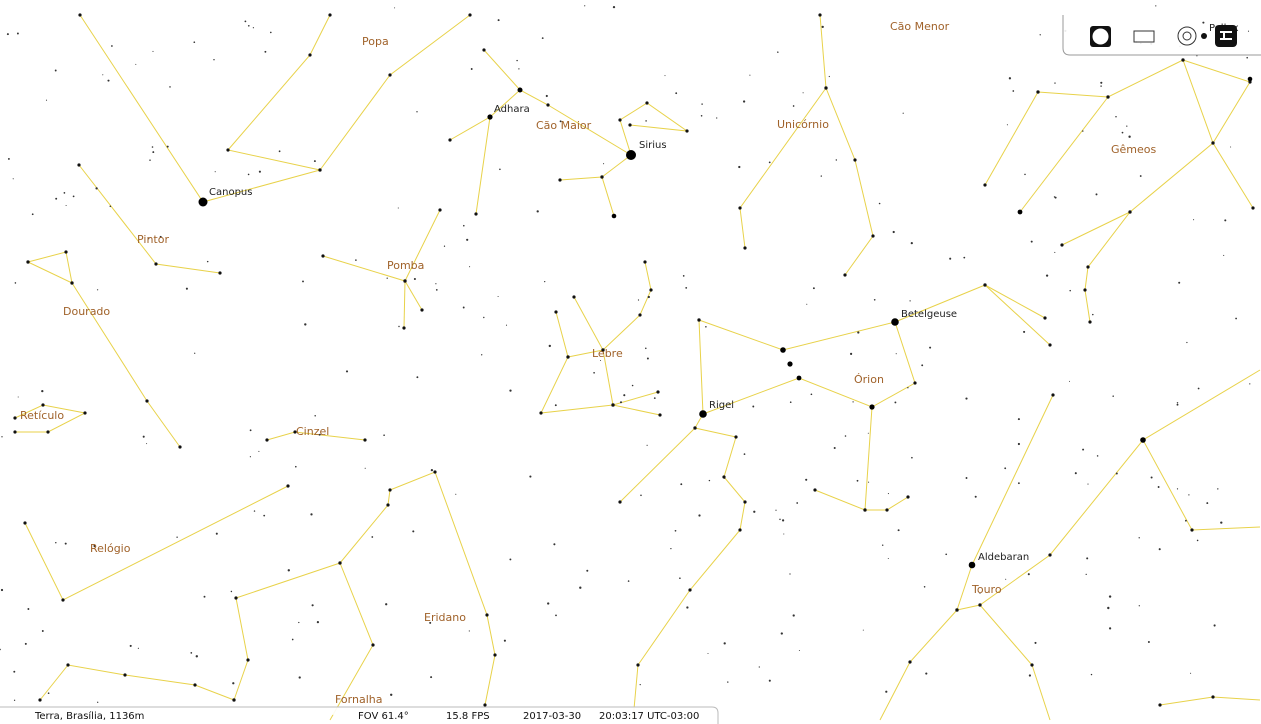  I want to click on toolbar, so click(1161, 35).